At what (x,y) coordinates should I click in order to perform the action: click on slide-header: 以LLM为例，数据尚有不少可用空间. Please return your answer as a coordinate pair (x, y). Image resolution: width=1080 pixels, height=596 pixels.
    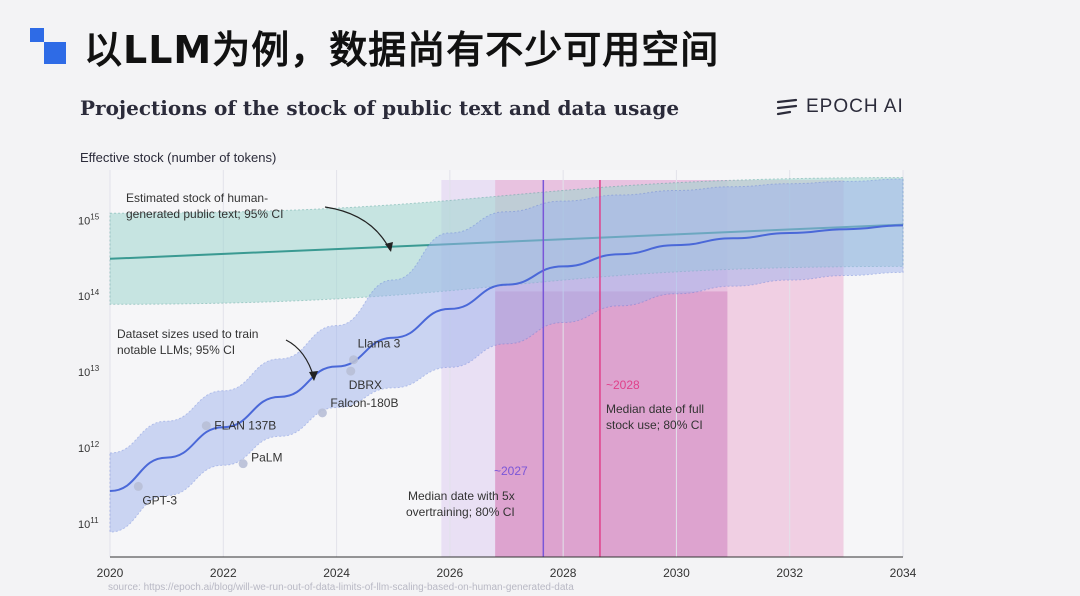
    Looking at the image, I should click on (374, 46).